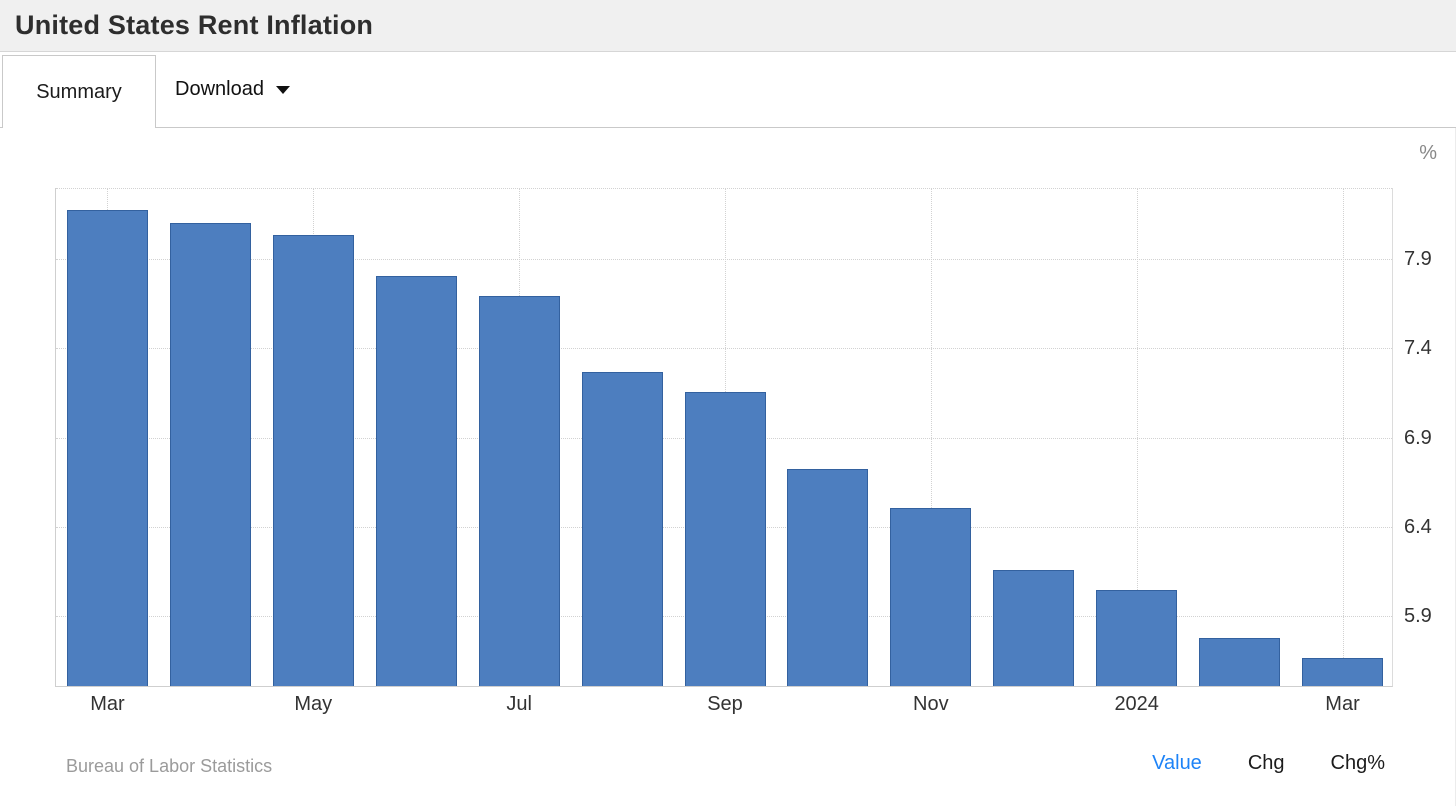  I want to click on bar-apr-2023, so click(210, 454).